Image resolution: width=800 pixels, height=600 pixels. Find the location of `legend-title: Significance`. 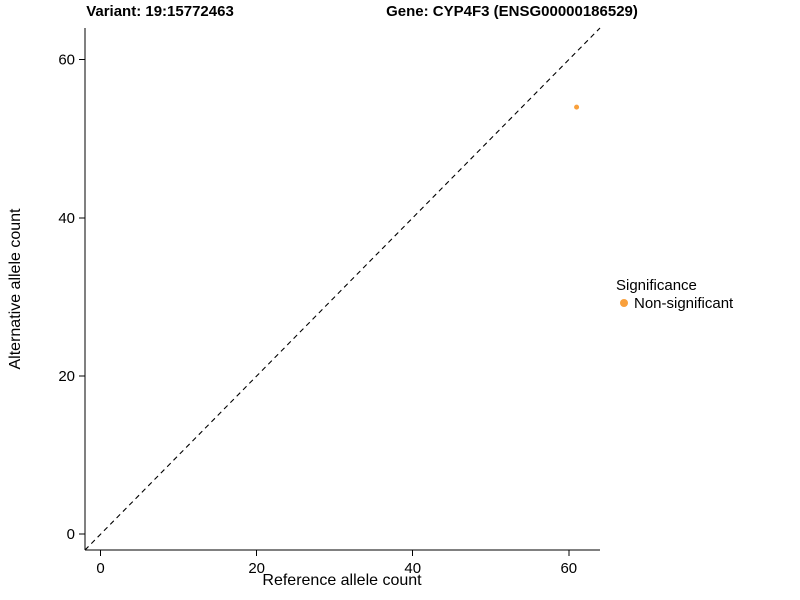

legend-title: Significance is located at coordinates (656, 285).